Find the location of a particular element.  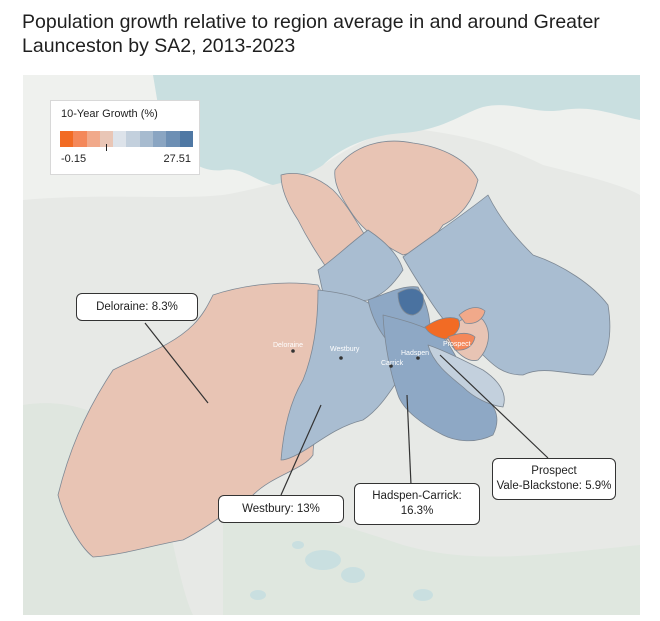

legend-title: 10-Year Growth (%) is located at coordinates (109, 114).